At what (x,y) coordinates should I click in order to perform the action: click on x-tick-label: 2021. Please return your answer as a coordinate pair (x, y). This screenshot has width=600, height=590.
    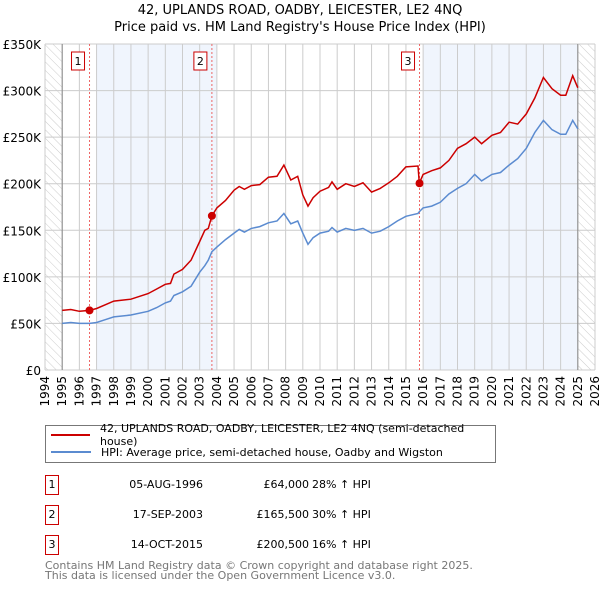
    Looking at the image, I should click on (509, 391).